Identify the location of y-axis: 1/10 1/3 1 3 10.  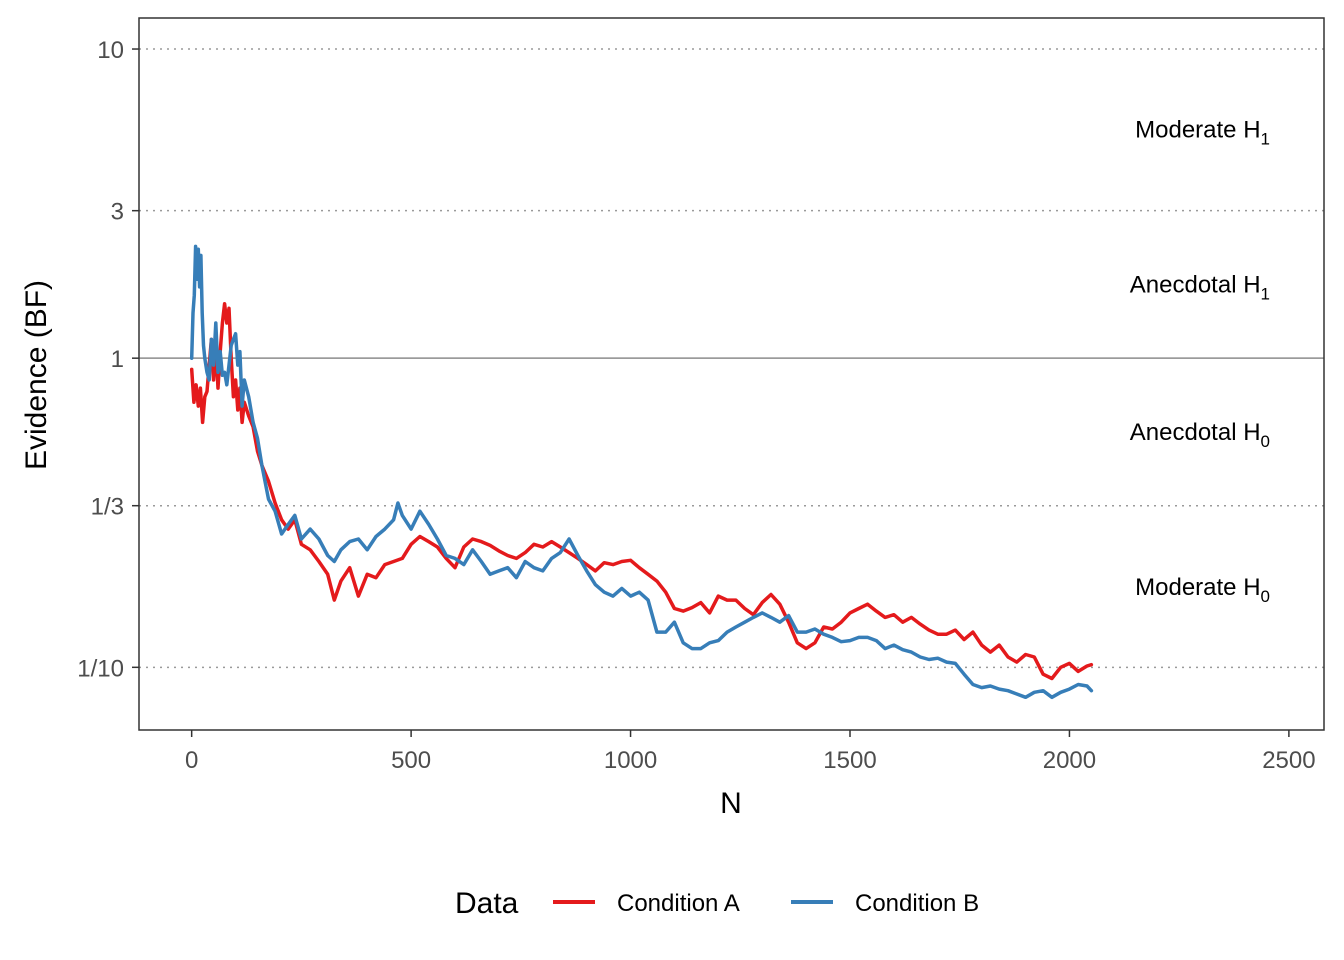
(108, 359).